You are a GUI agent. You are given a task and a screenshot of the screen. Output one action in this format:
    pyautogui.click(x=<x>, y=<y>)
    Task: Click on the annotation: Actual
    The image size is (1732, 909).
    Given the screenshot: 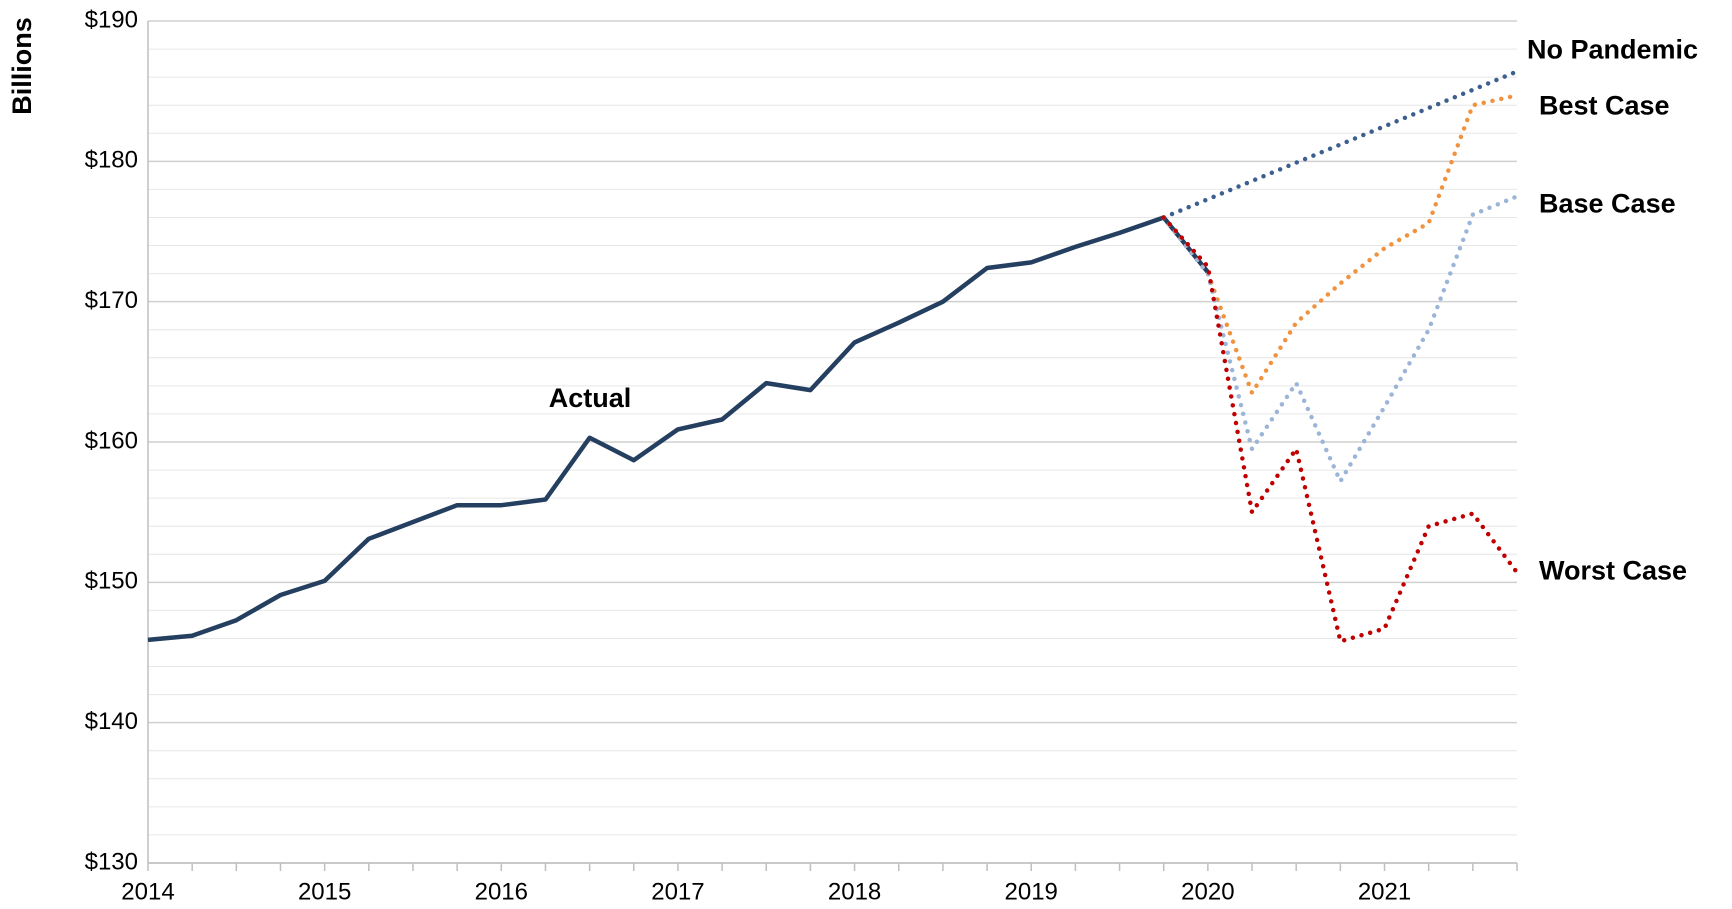 What is the action you would take?
    pyautogui.click(x=590, y=398)
    